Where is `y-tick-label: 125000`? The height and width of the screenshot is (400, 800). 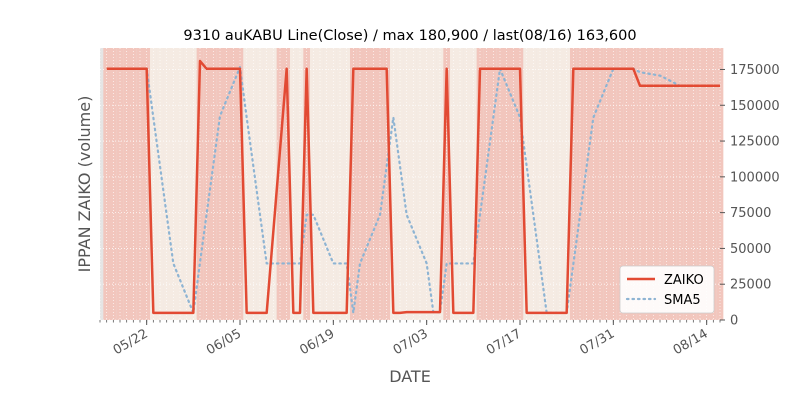 y-tick-label: 125000 is located at coordinates (755, 142).